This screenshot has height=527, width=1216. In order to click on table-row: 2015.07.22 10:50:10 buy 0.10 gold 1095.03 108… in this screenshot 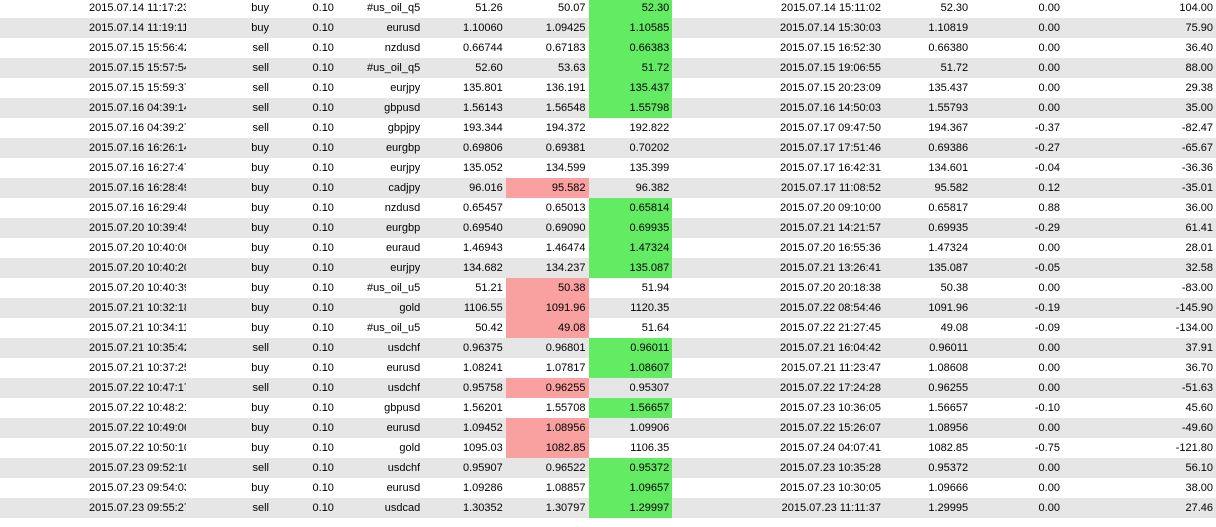, I will do `click(608, 448)`.